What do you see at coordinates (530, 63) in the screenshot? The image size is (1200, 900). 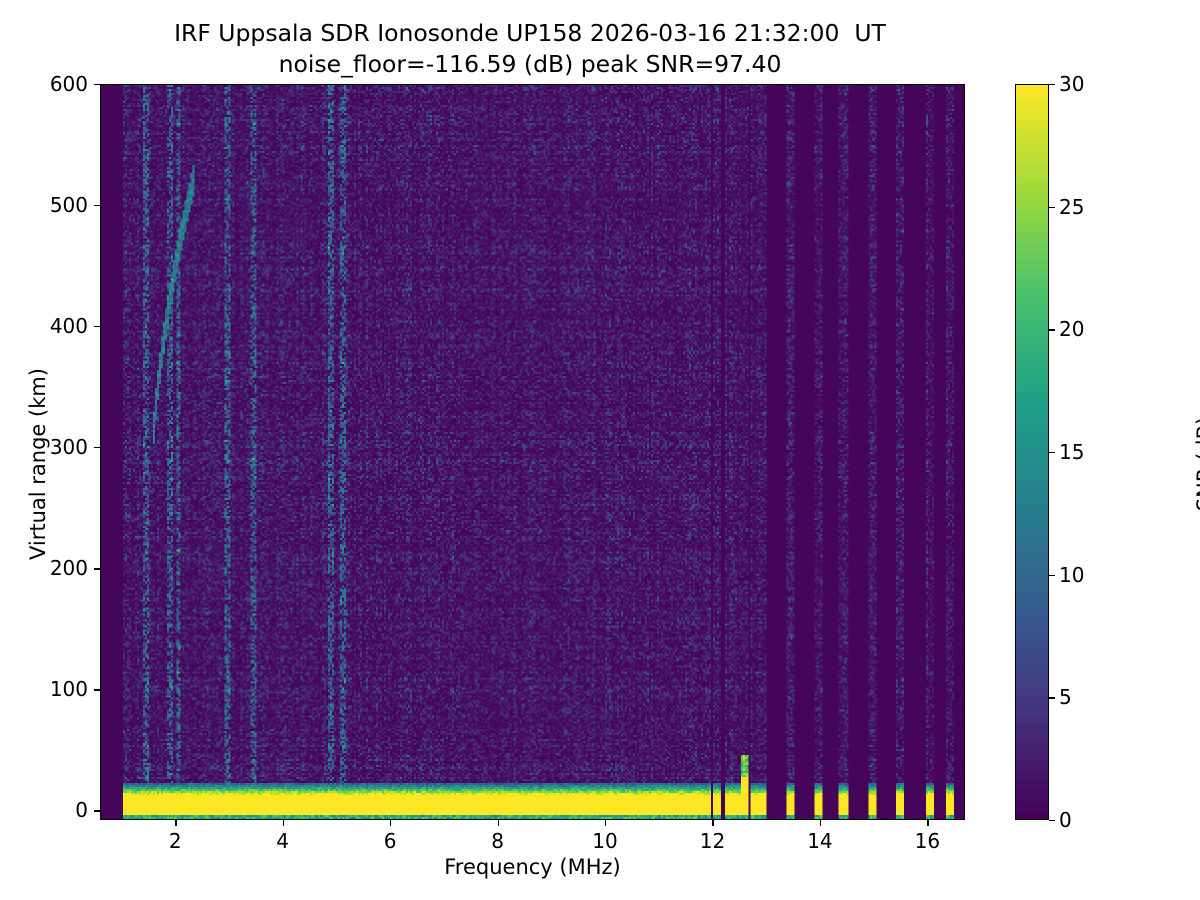 I see `title-line-2: noise_floor=-116.59 (dB) peak SNR=97.40` at bounding box center [530, 63].